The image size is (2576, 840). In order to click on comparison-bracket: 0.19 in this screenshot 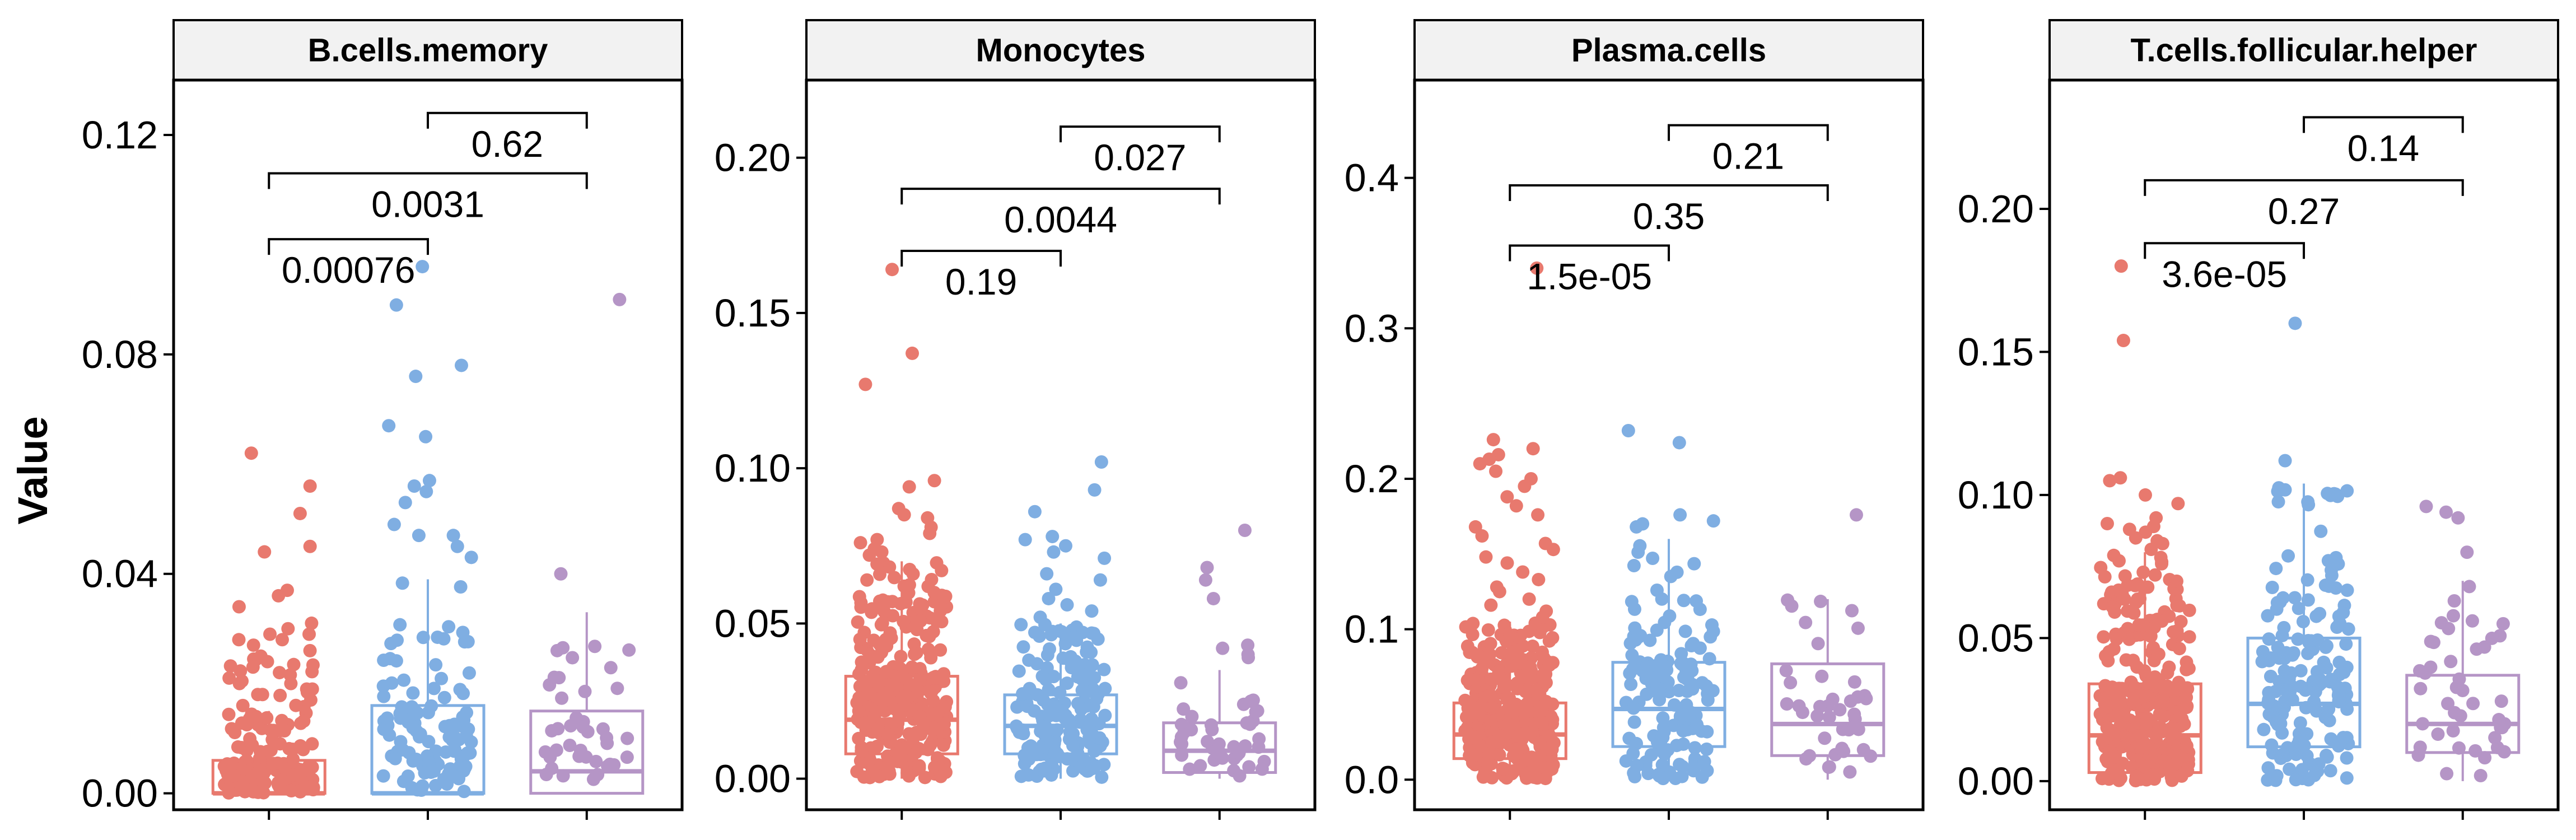, I will do `click(981, 276)`.